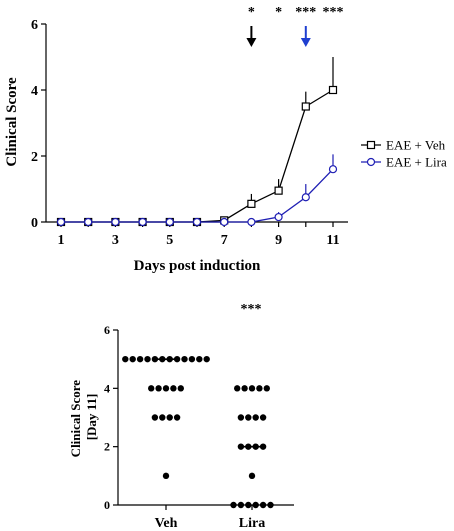 The image size is (454, 531). What do you see at coordinates (416, 145) in the screenshot?
I see `legend-label-0: EAE + Veh` at bounding box center [416, 145].